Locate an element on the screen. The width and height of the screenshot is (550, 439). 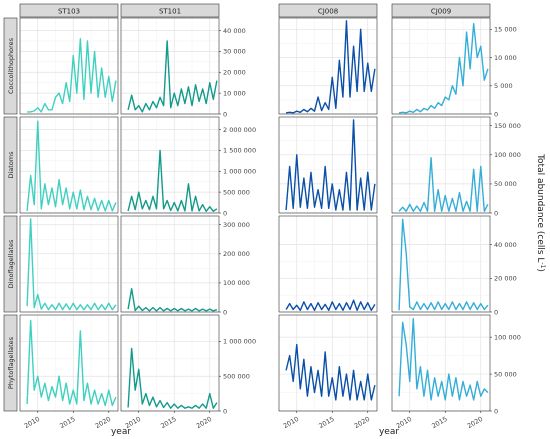
panel-st101-coccolithophores is located at coordinates (170, 66).